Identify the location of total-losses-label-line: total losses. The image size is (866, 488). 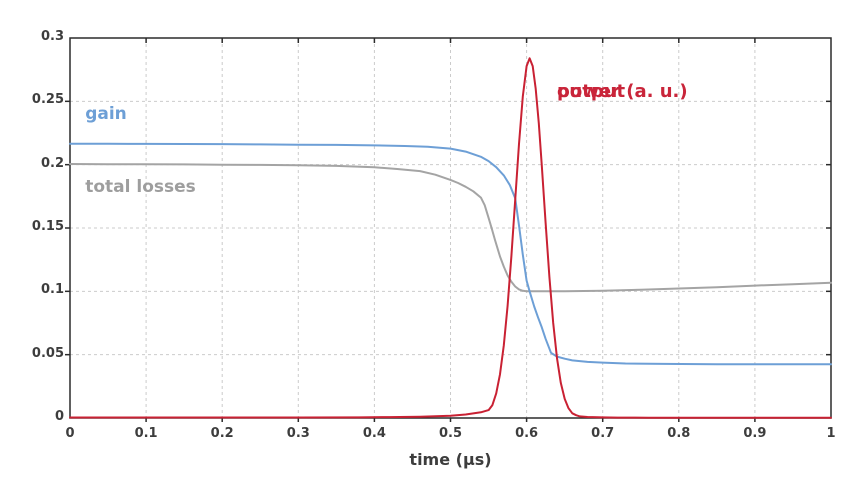
(140, 186).